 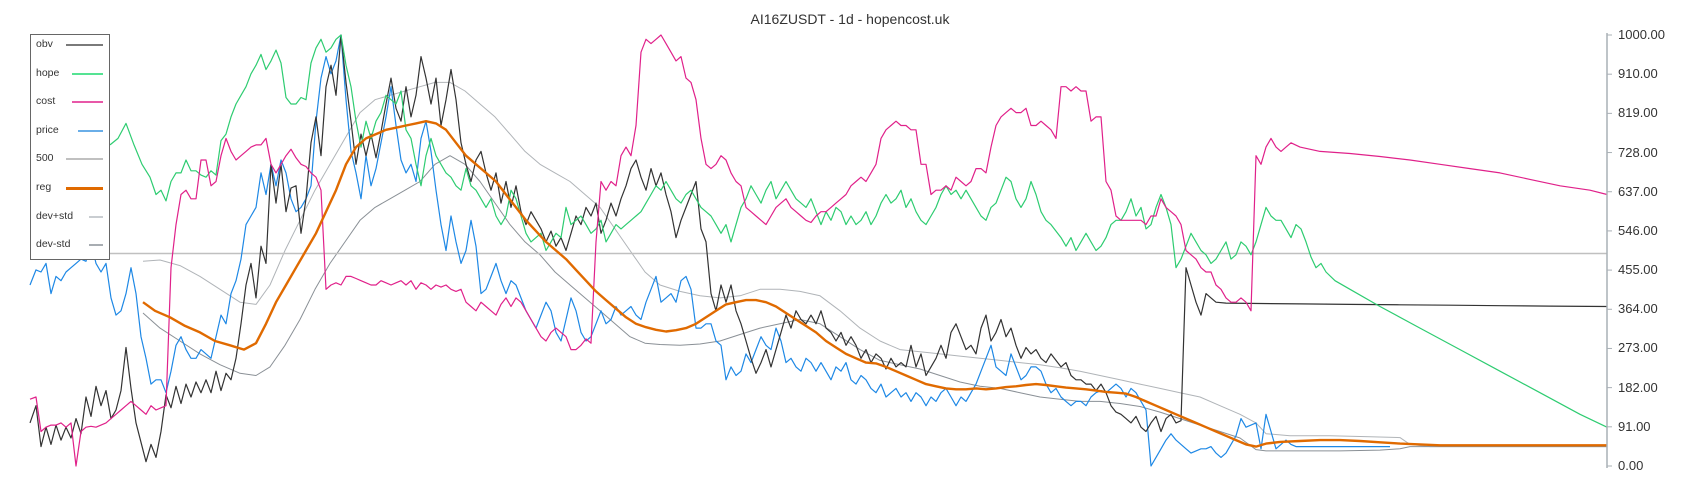 I want to click on y-tick-label: 455.00, so click(x=1638, y=270).